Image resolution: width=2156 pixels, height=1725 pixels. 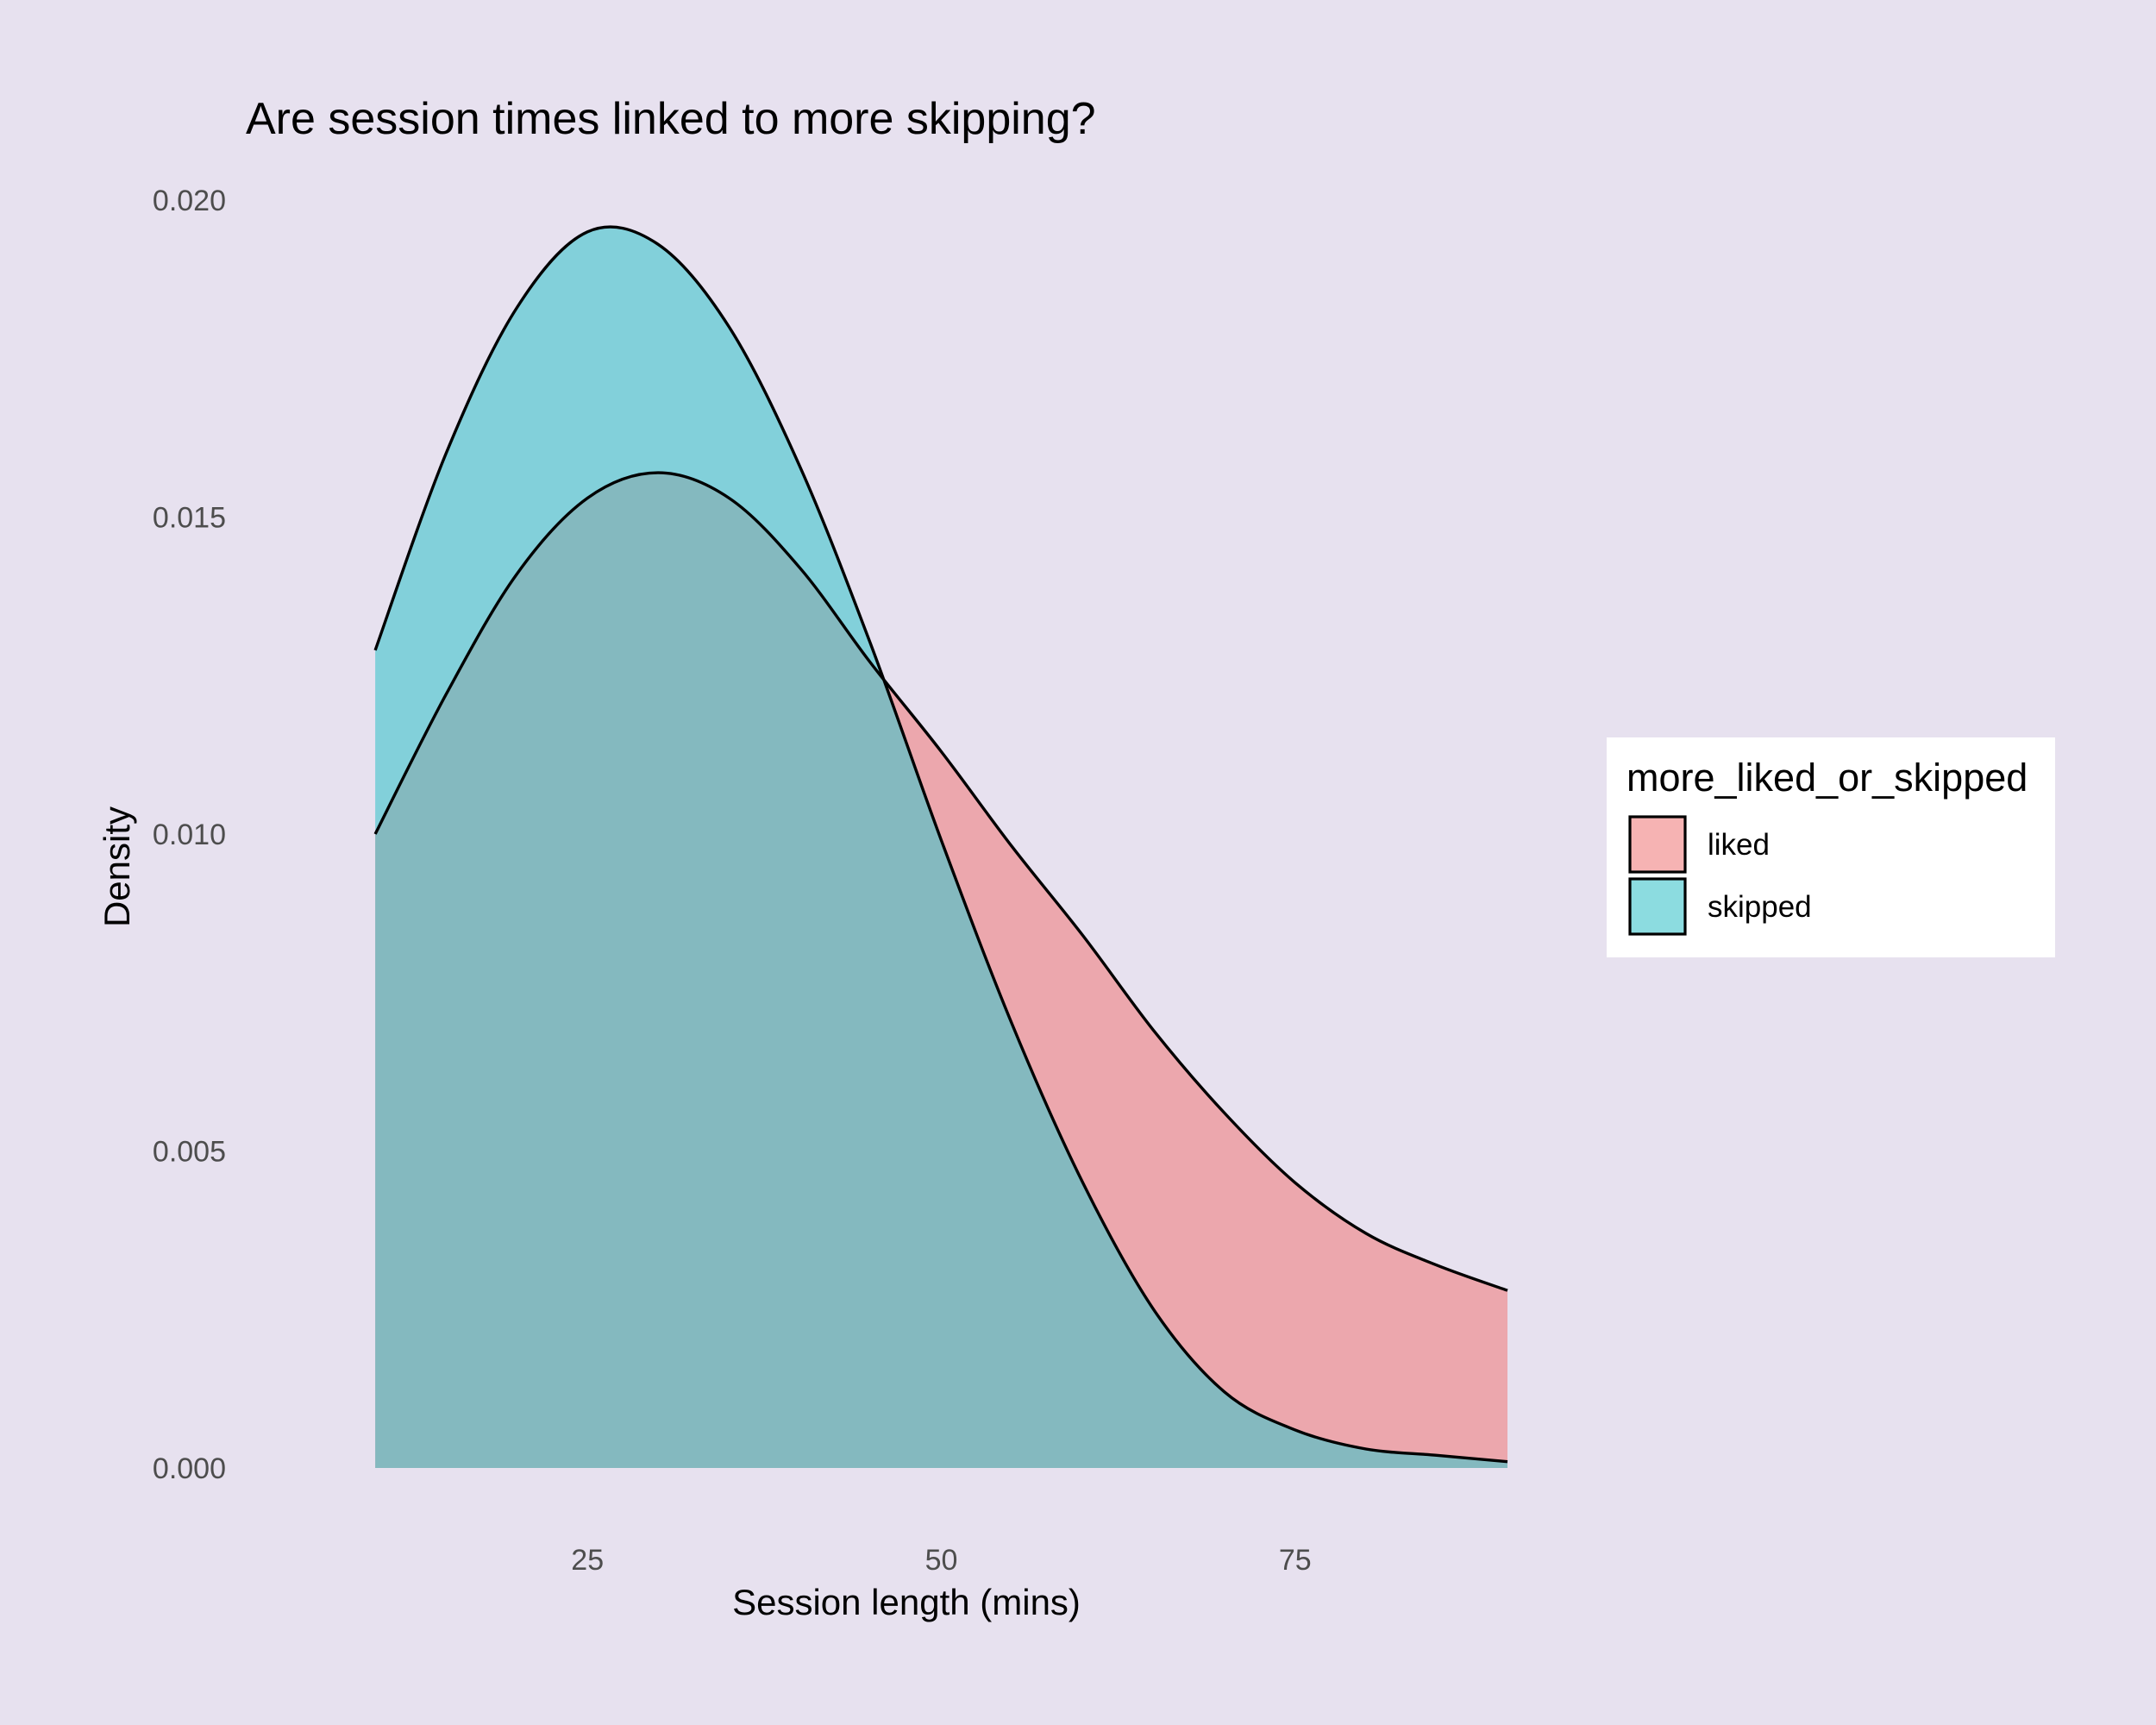 I want to click on y-axis-title: Density, so click(x=117, y=867).